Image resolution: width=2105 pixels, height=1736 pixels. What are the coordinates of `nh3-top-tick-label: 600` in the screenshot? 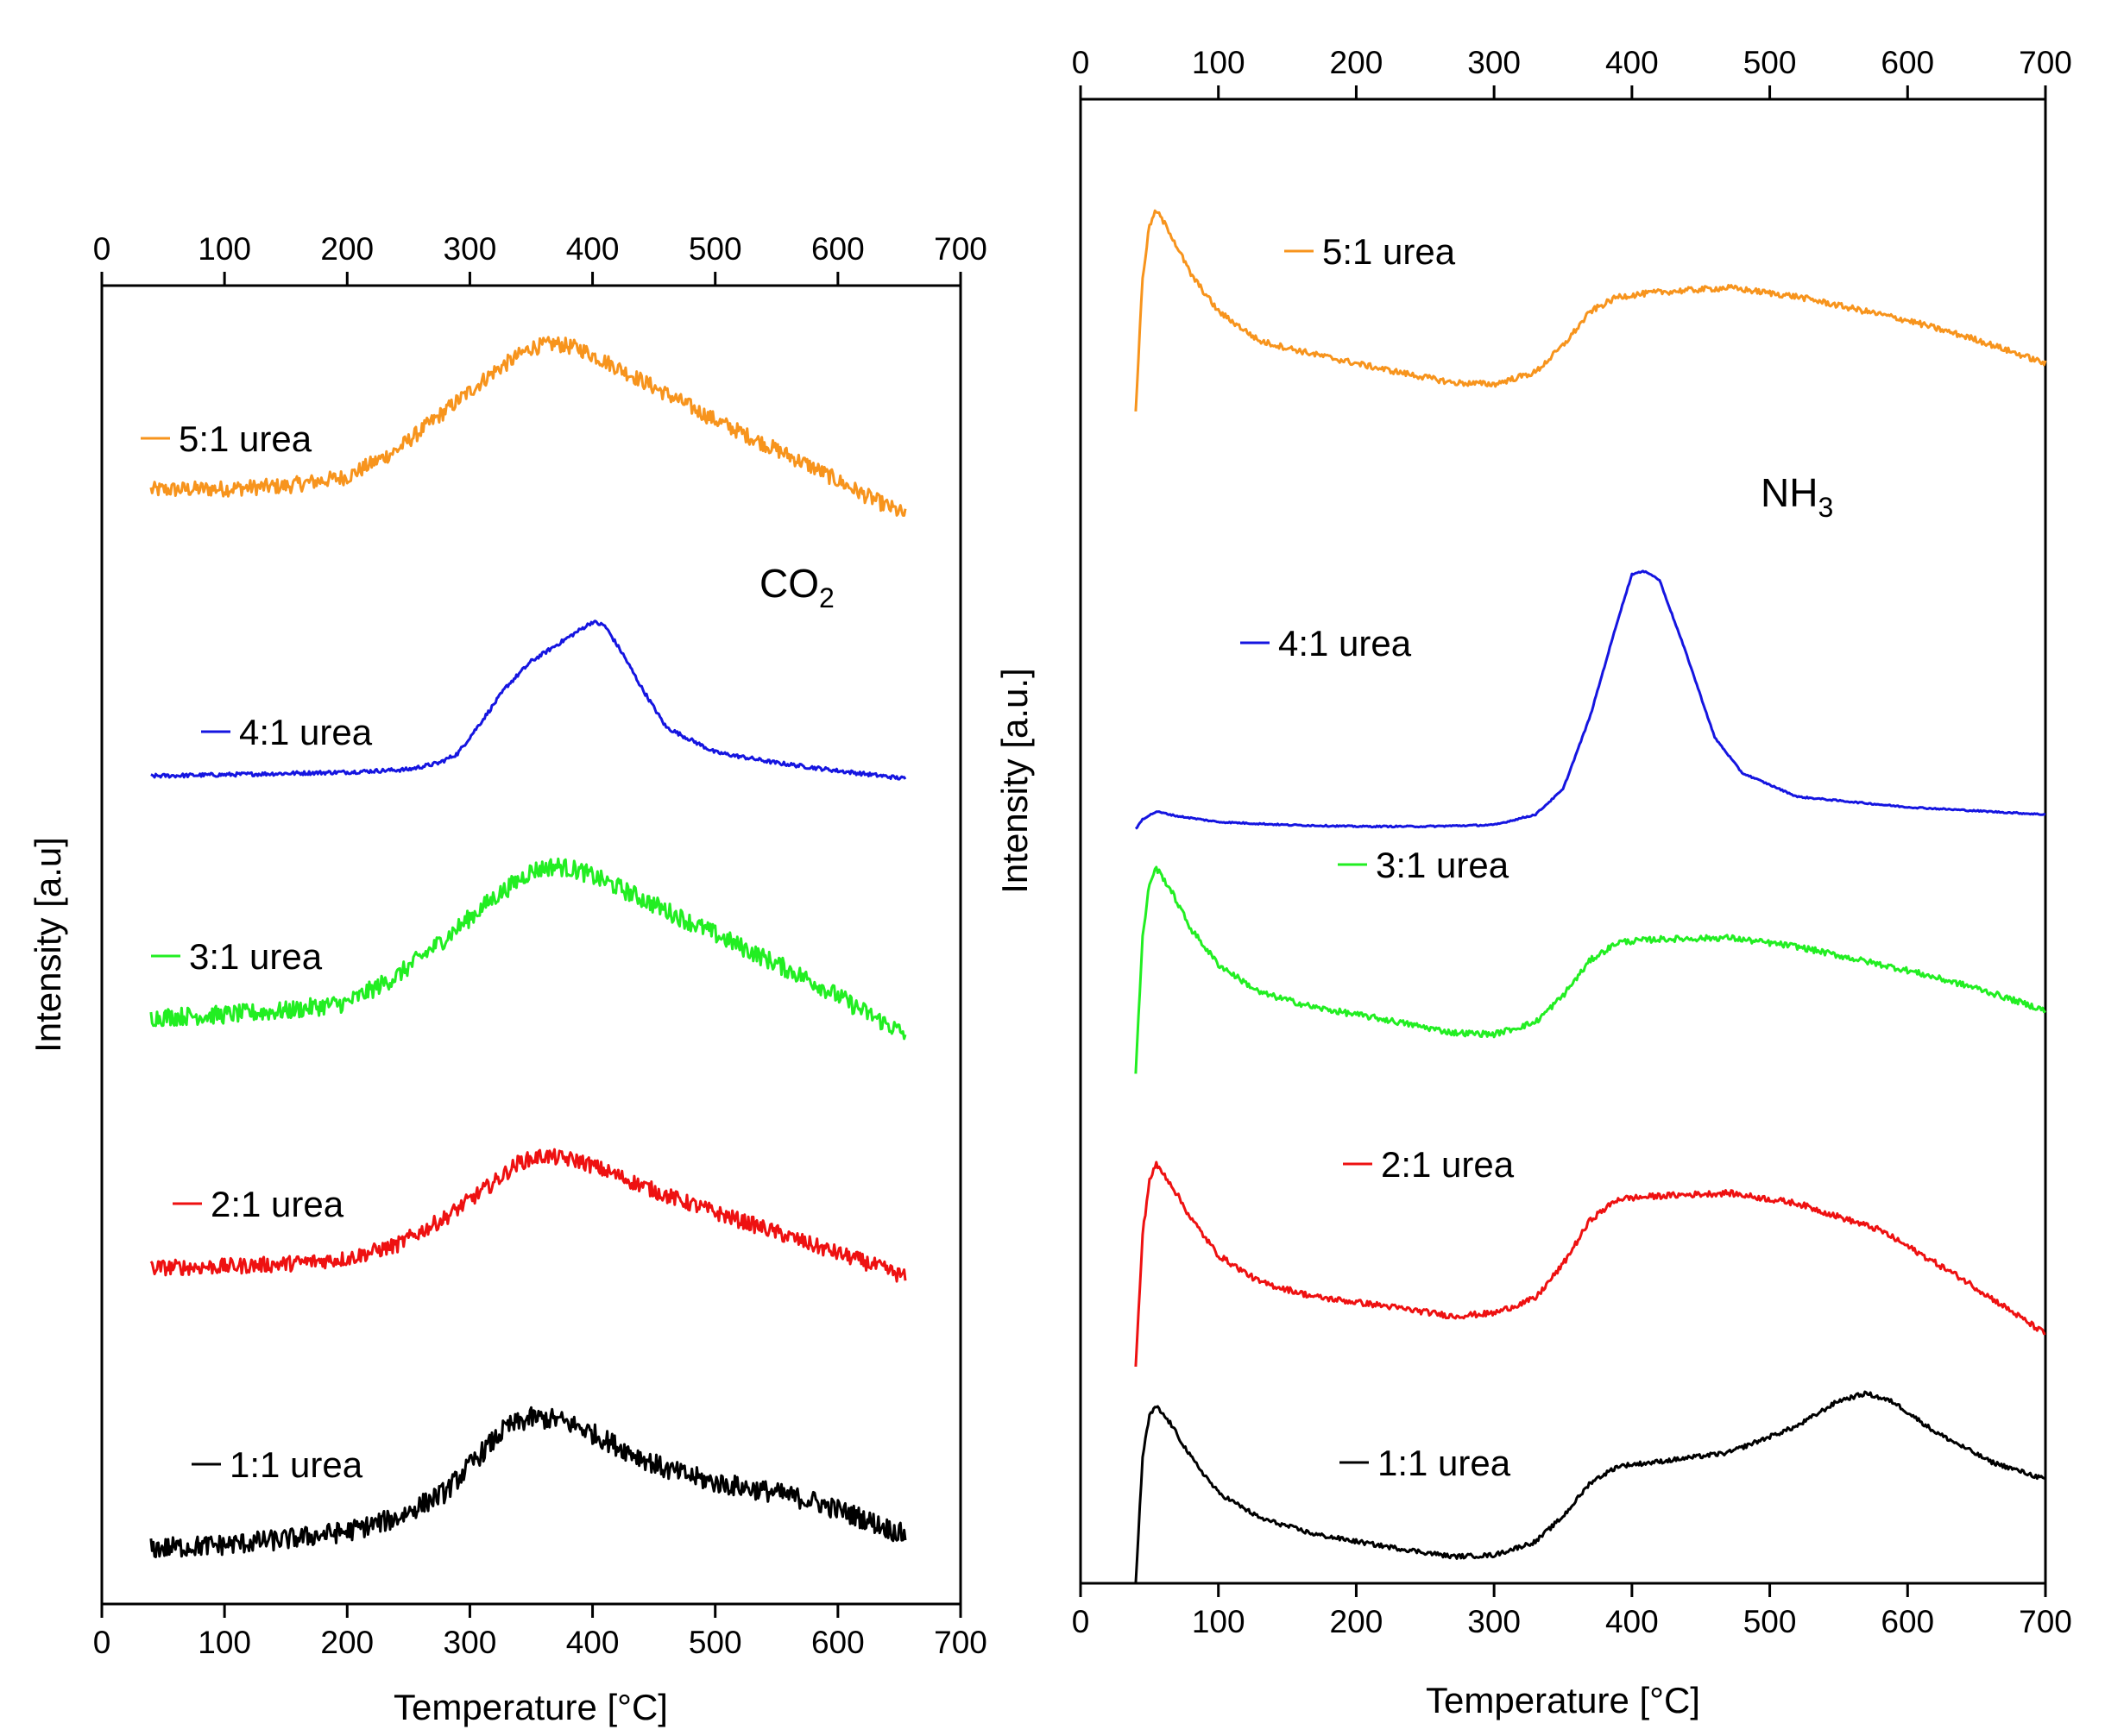 It's located at (1907, 62).